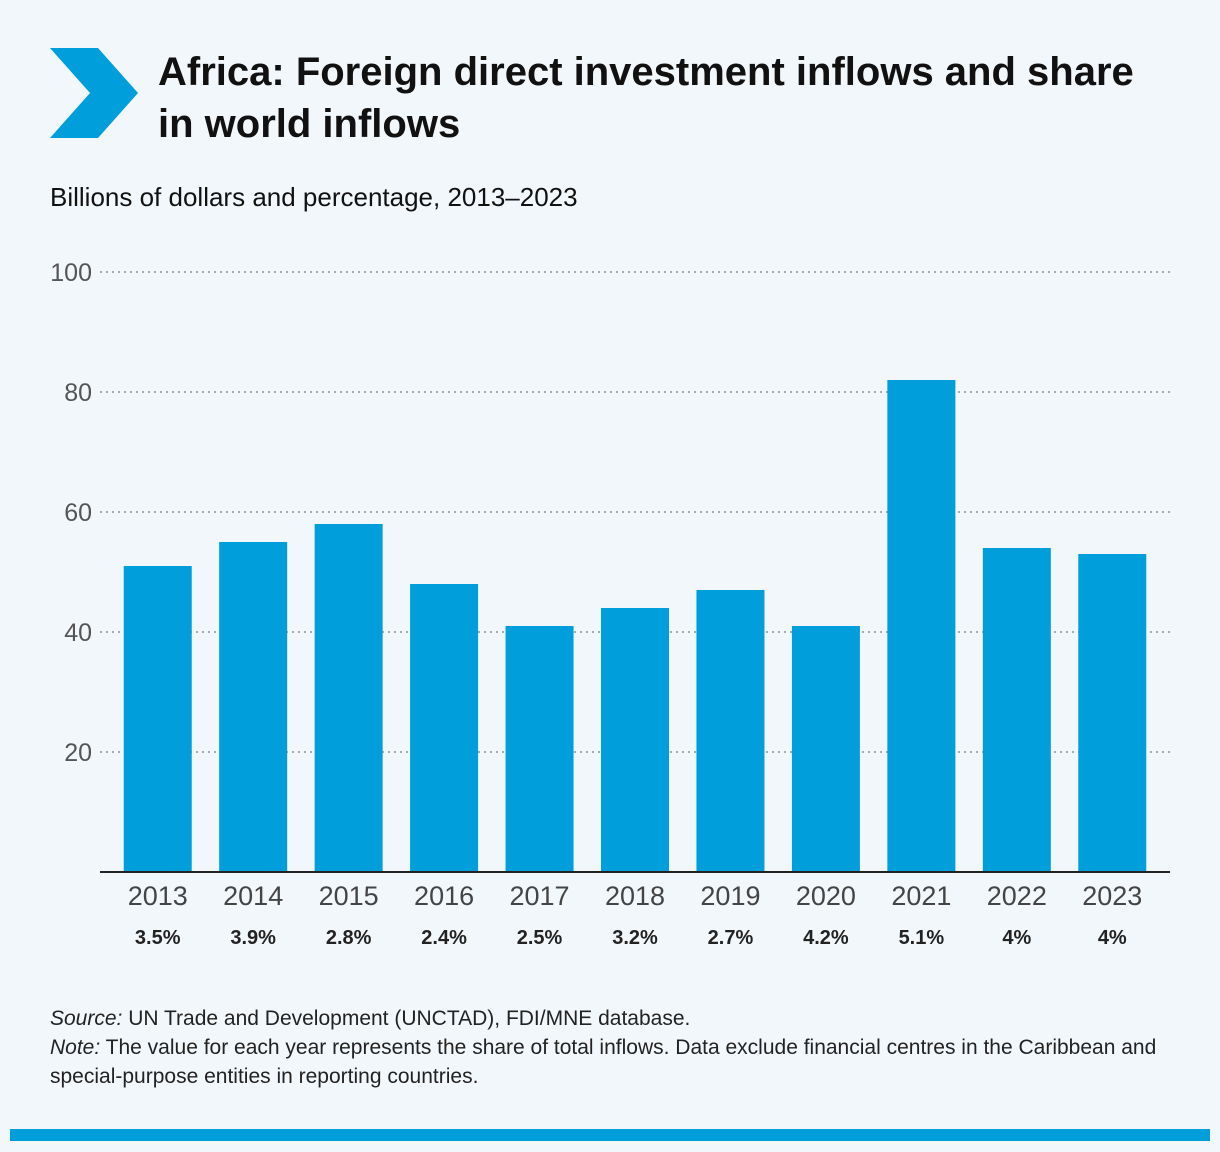  What do you see at coordinates (1112, 896) in the screenshot?
I see `x-tick-label: 2023` at bounding box center [1112, 896].